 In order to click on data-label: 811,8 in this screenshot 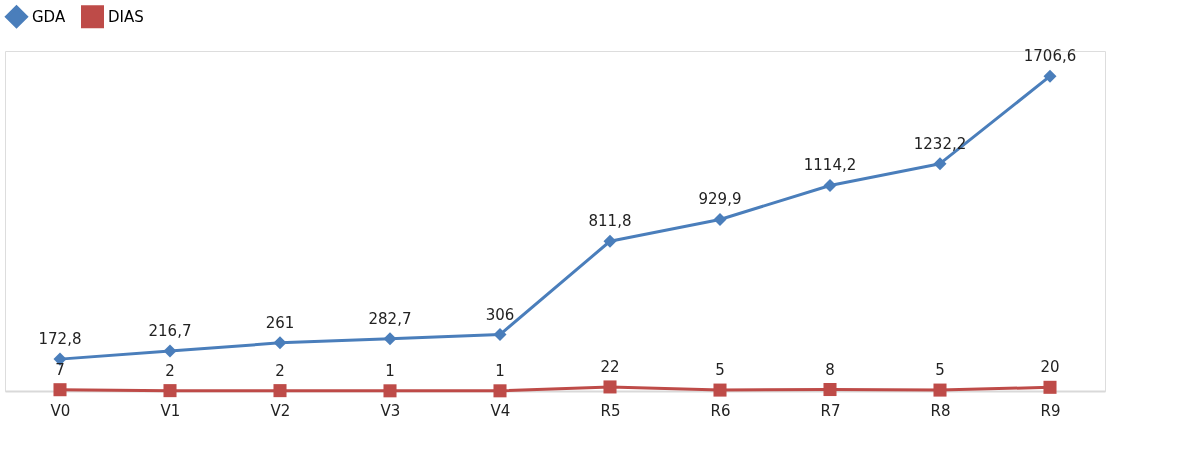, I will do `click(610, 221)`.